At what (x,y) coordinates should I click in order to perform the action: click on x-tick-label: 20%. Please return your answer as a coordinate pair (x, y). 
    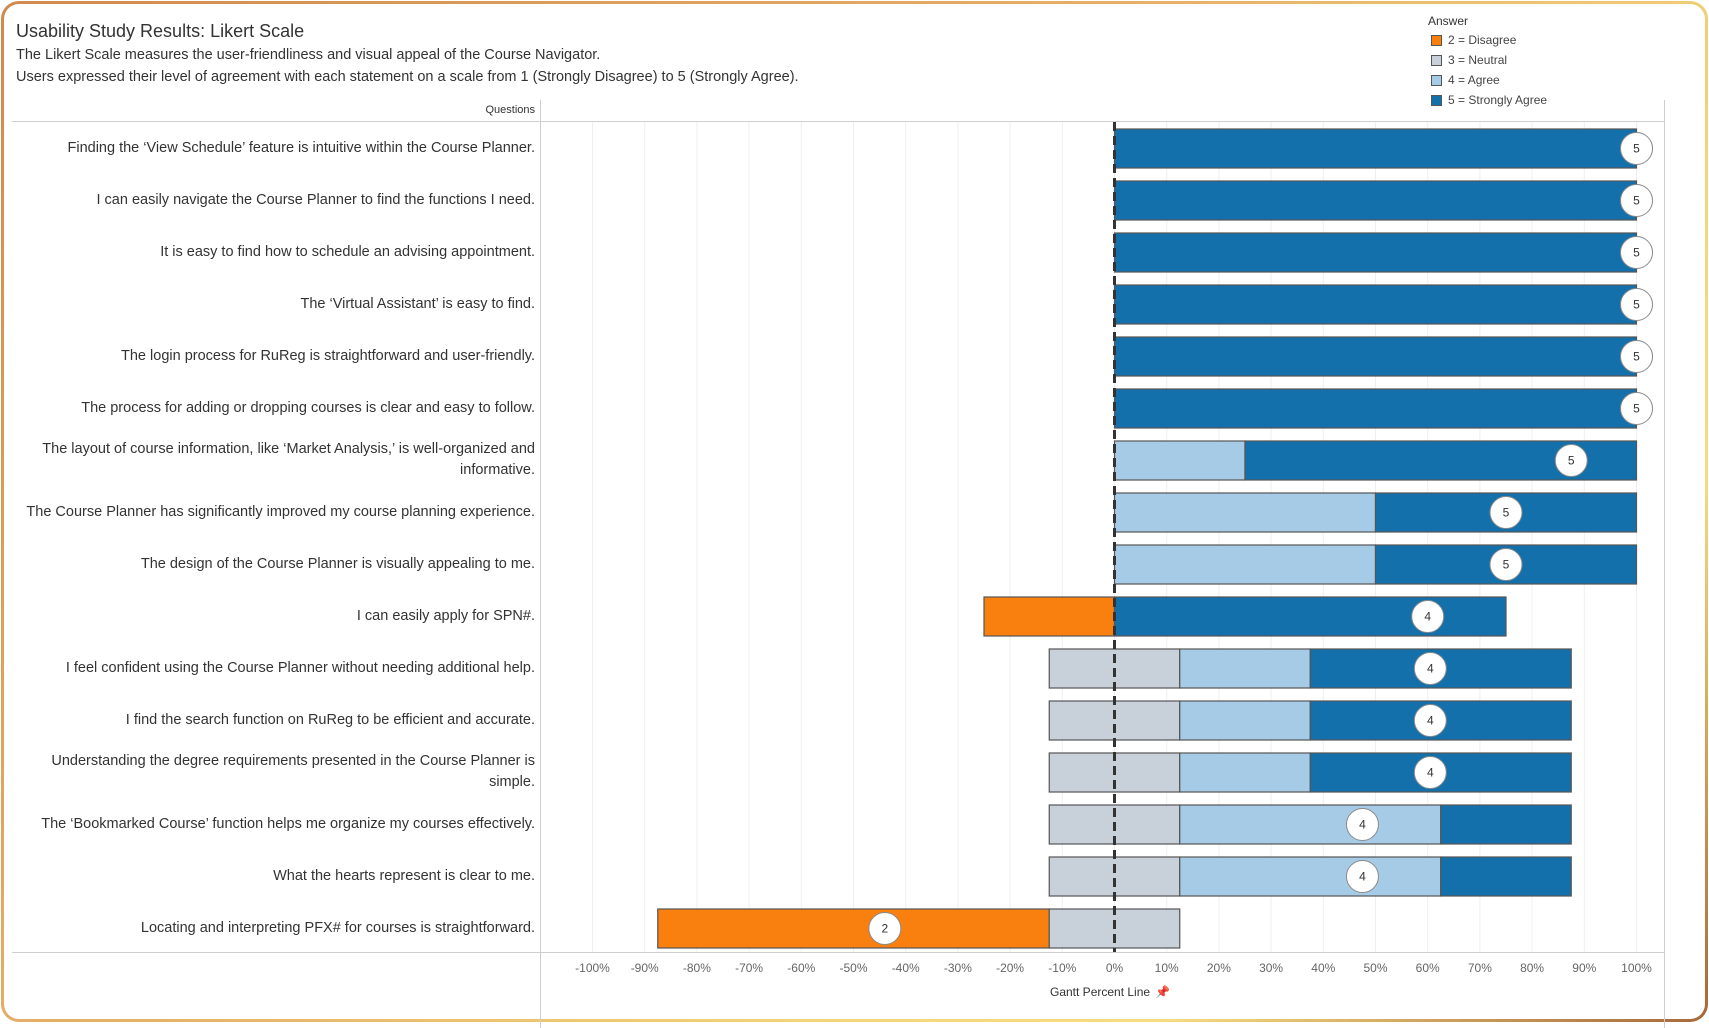
    Looking at the image, I should click on (1219, 968).